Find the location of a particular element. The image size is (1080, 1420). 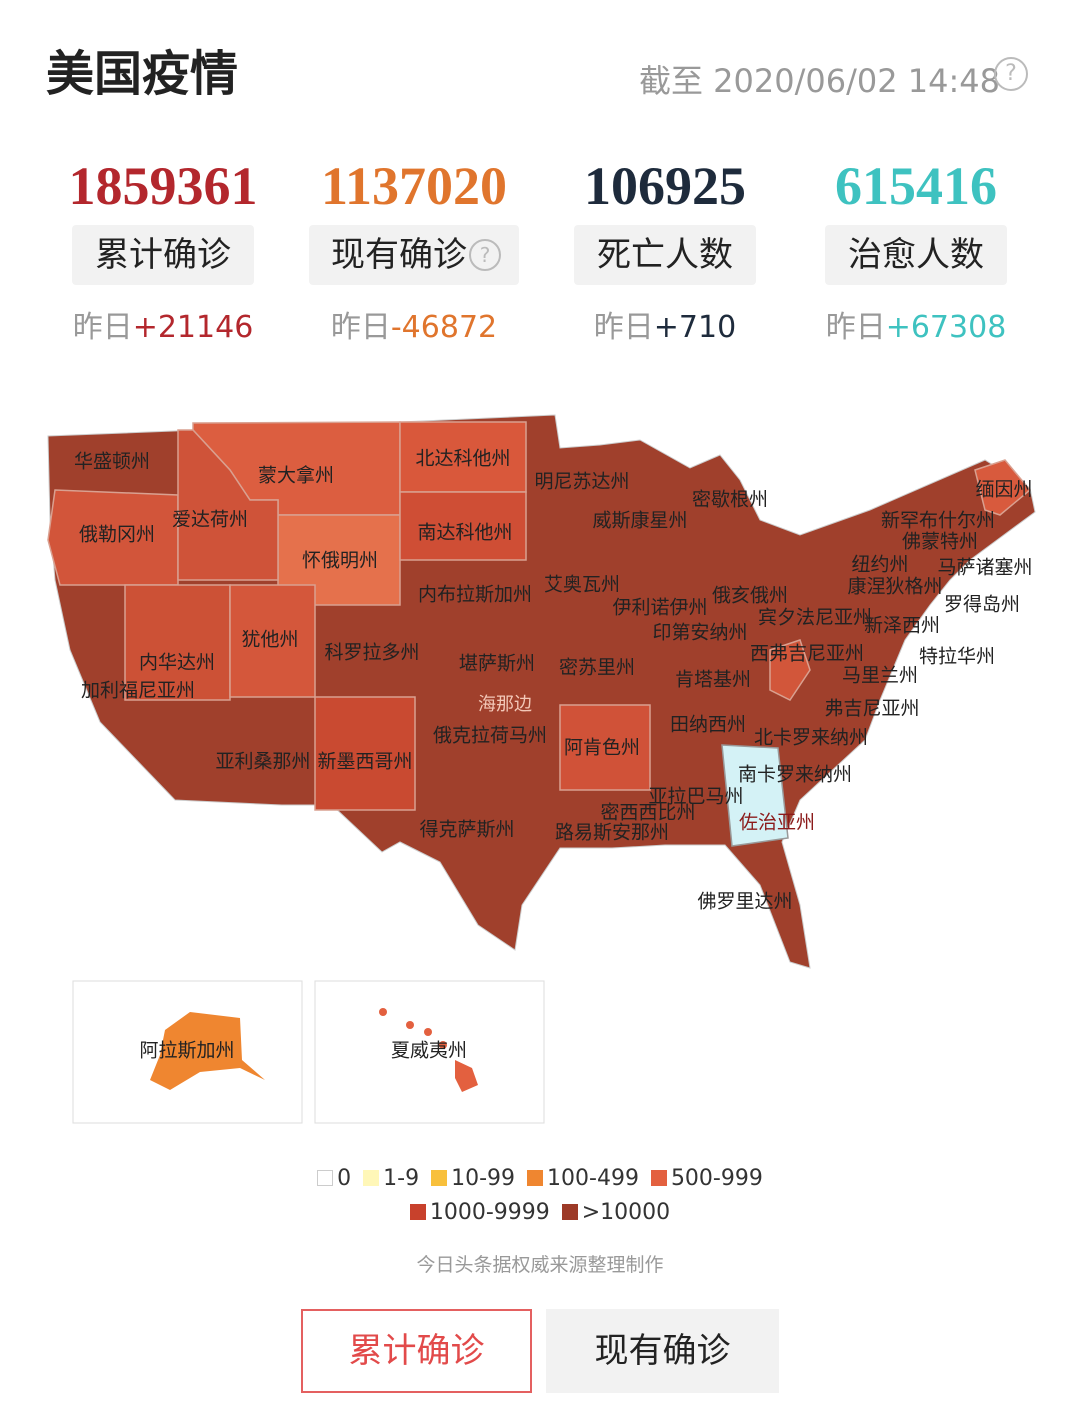

state-label: 北达科他州 is located at coordinates (462, 459).